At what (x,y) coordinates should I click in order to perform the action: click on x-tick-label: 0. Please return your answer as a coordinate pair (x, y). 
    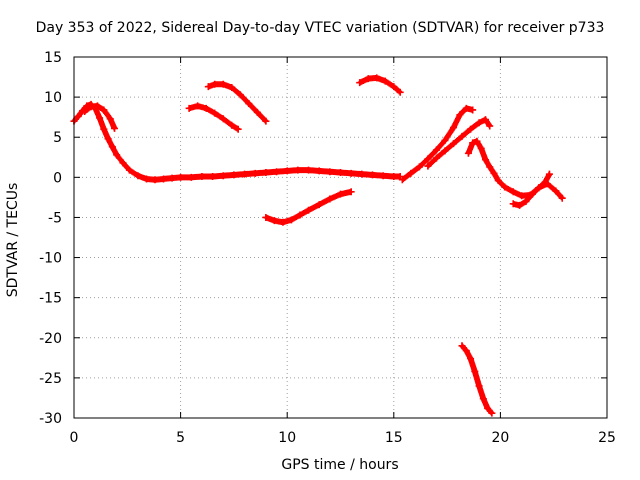
    Looking at the image, I should click on (74, 438).